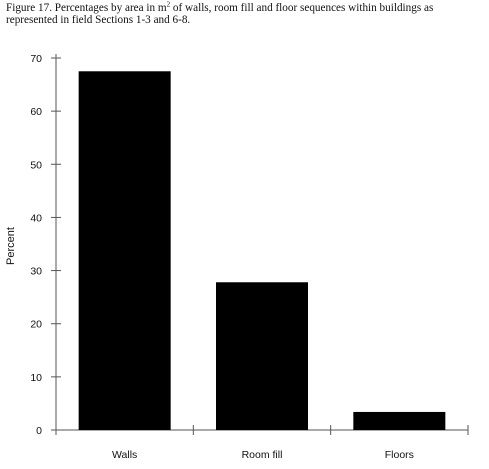 Image resolution: width=489 pixels, height=469 pixels. What do you see at coordinates (399, 420) in the screenshot?
I see `bar-floors` at bounding box center [399, 420].